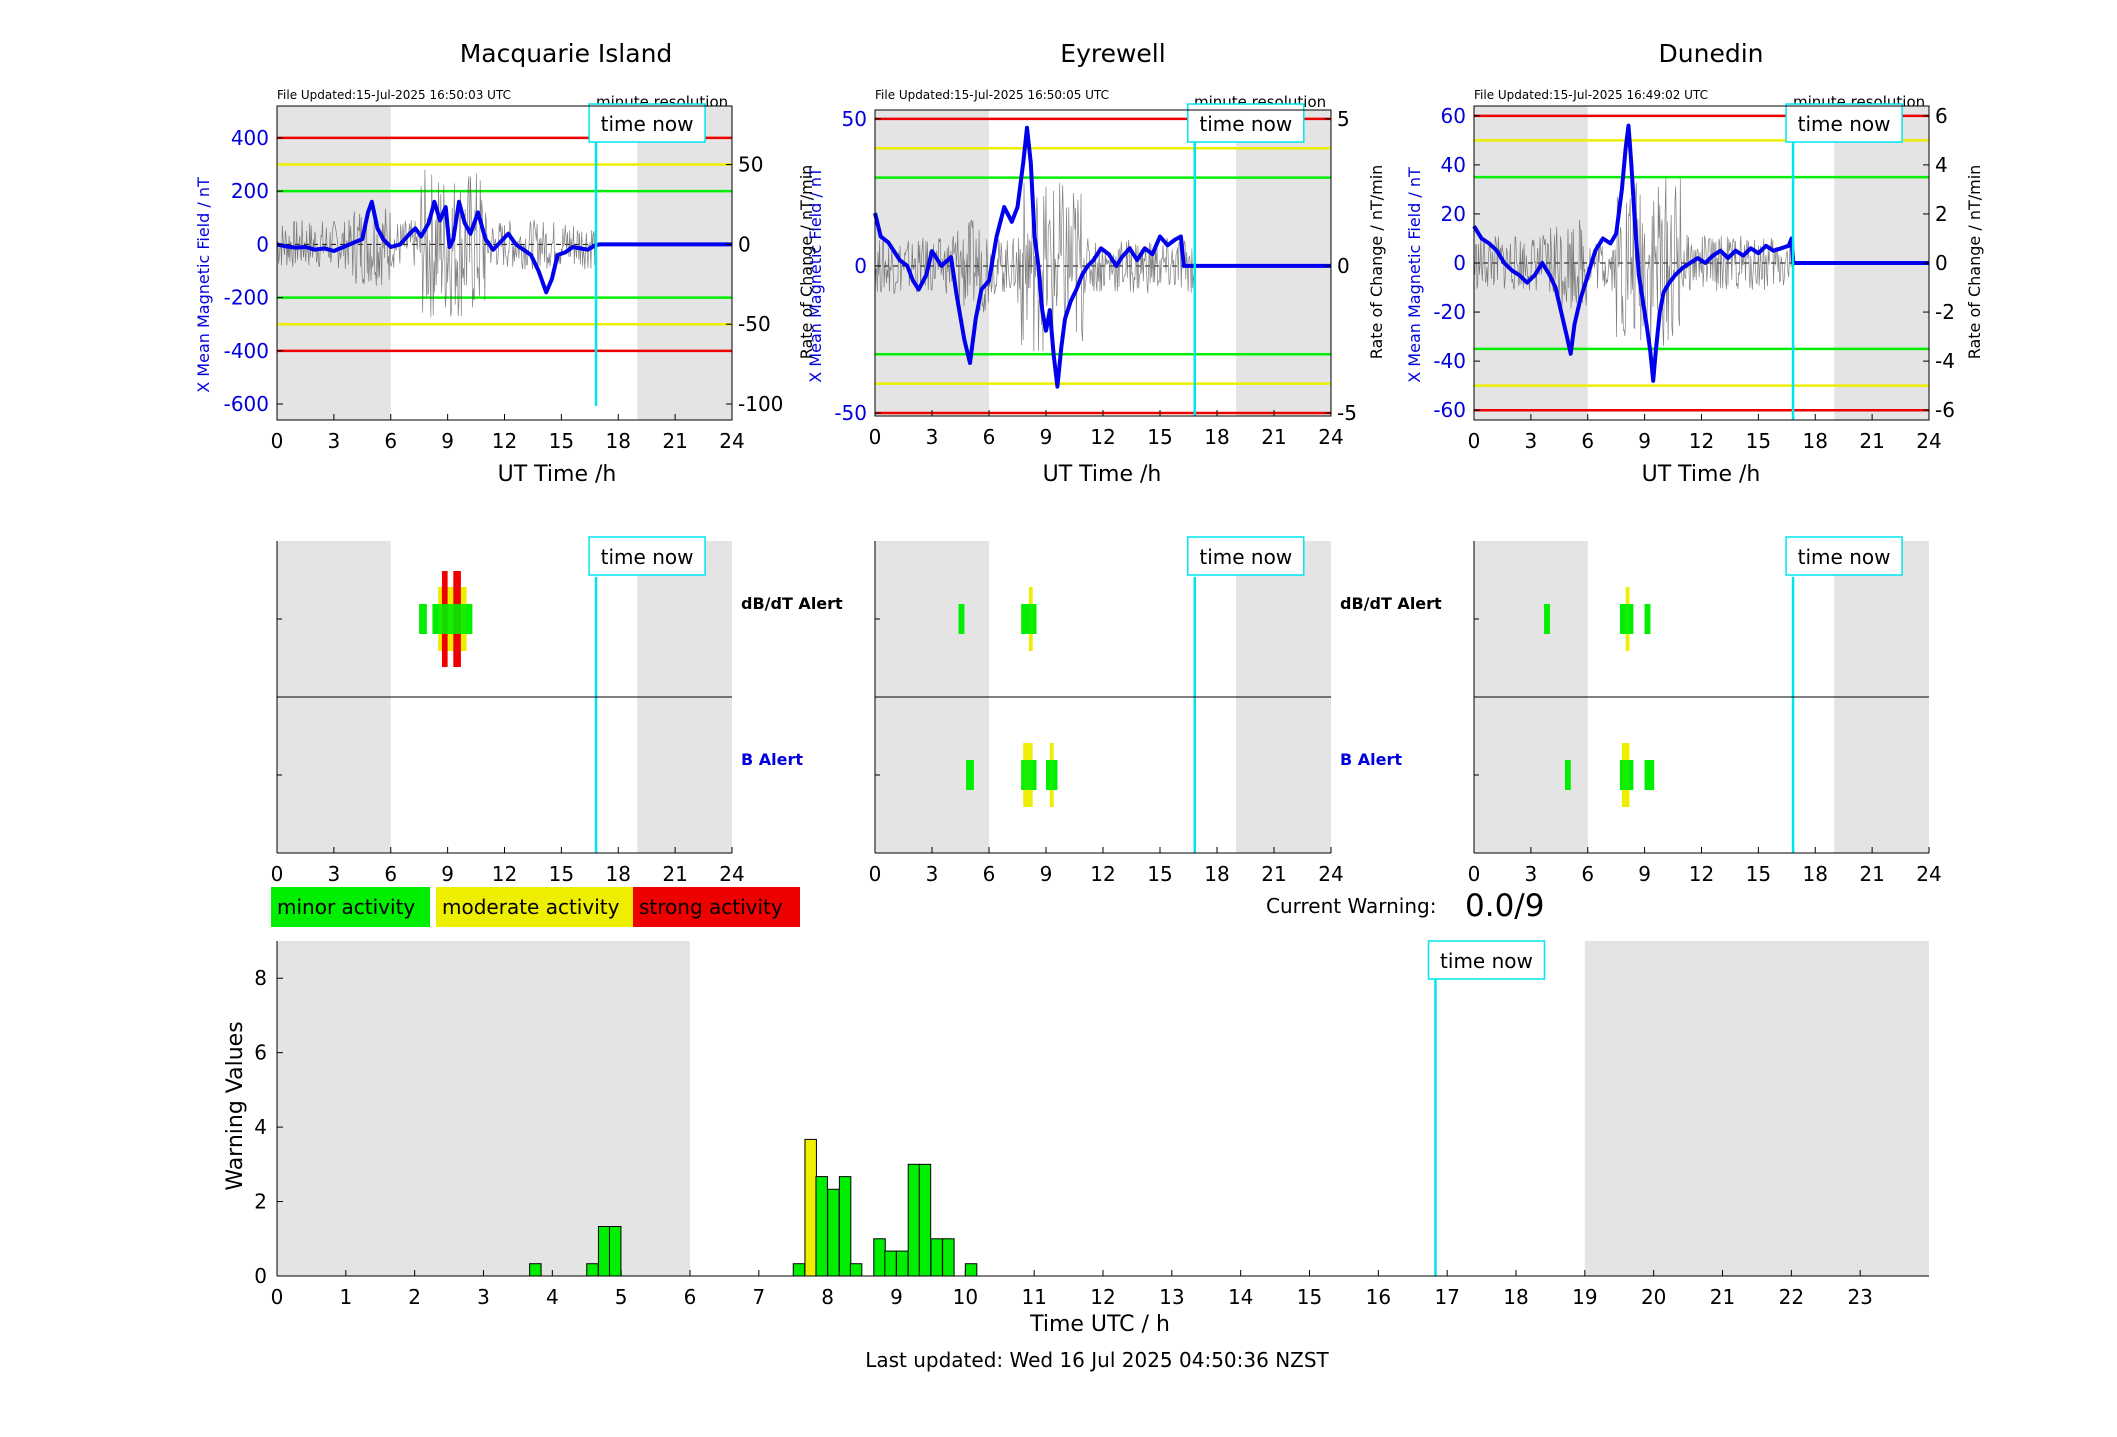 The height and width of the screenshot is (1437, 2117). Describe the element at coordinates (1504, 906) in the screenshot. I see `current-warning-value: 0.0/9` at that location.